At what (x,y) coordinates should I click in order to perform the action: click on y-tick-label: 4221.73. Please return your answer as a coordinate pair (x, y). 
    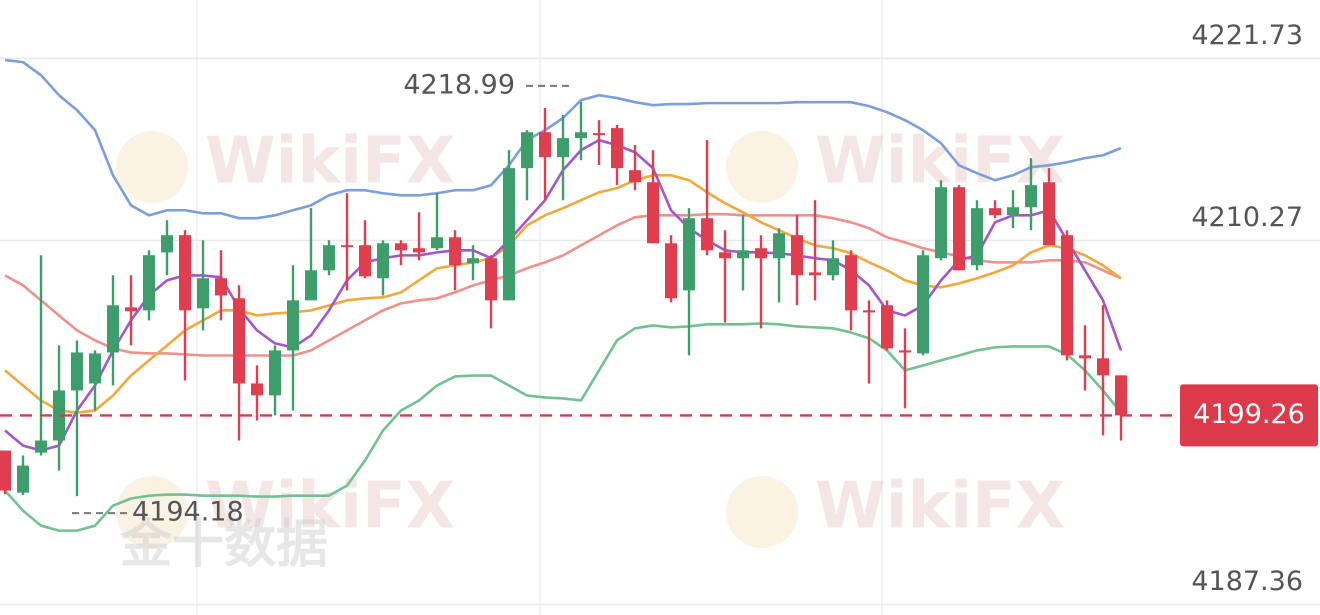
    Looking at the image, I should click on (1247, 35).